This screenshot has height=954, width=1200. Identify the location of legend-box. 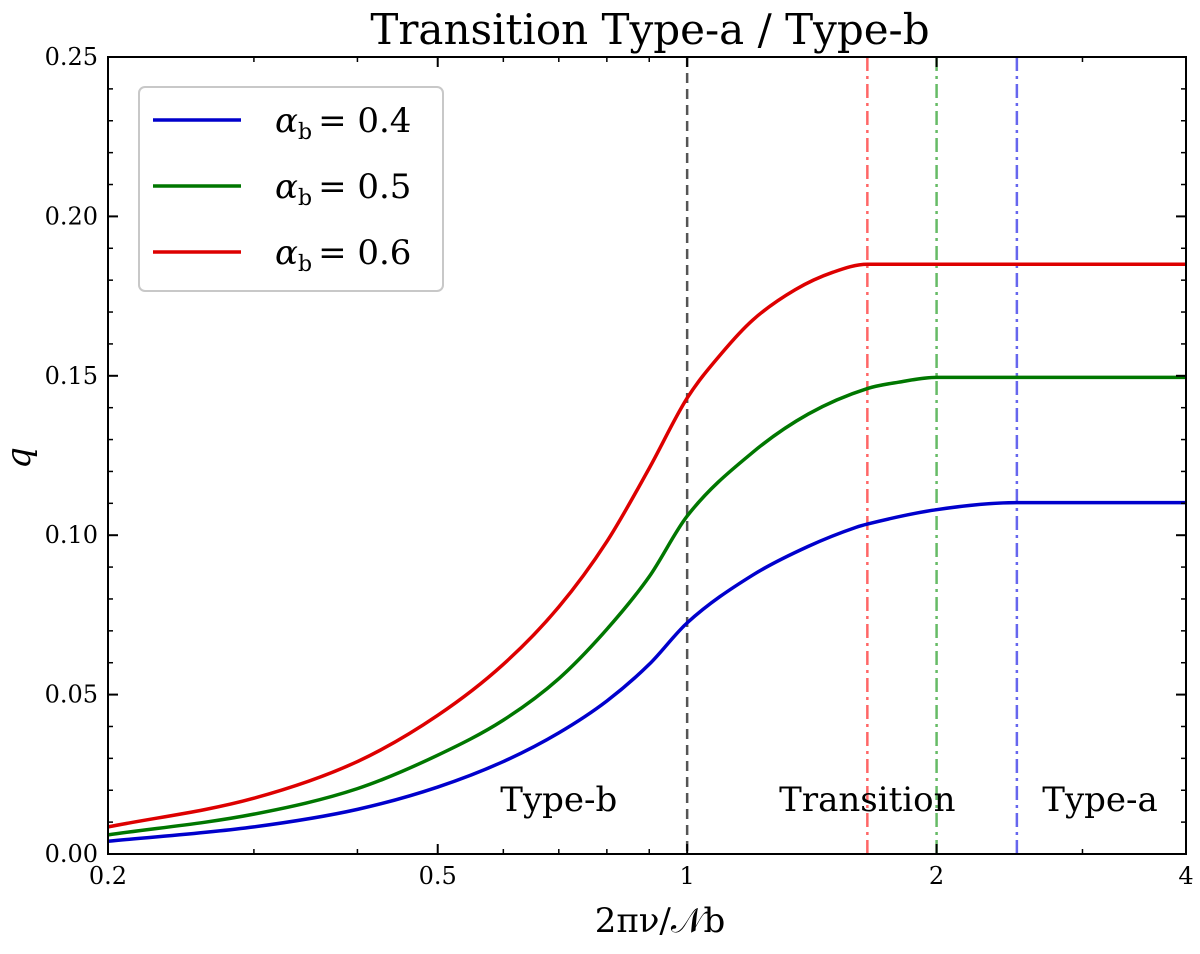
(291, 189).